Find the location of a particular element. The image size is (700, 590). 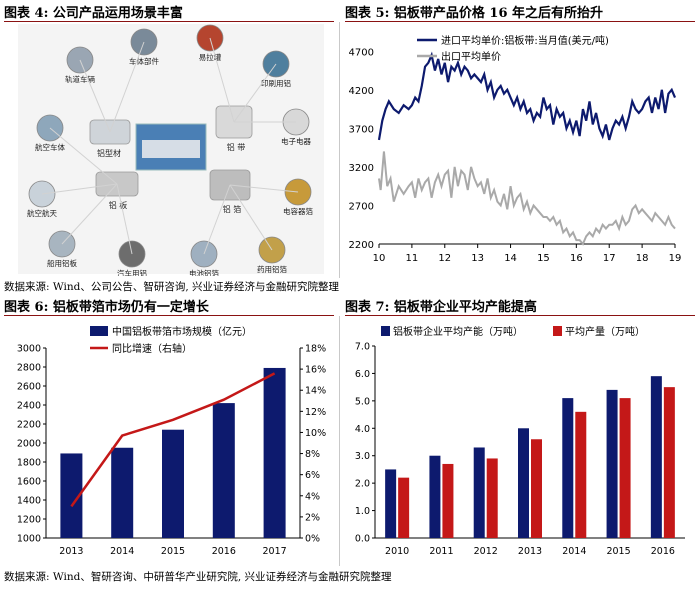

fig7-y-tick-label: 5.0 is located at coordinates (362, 401).